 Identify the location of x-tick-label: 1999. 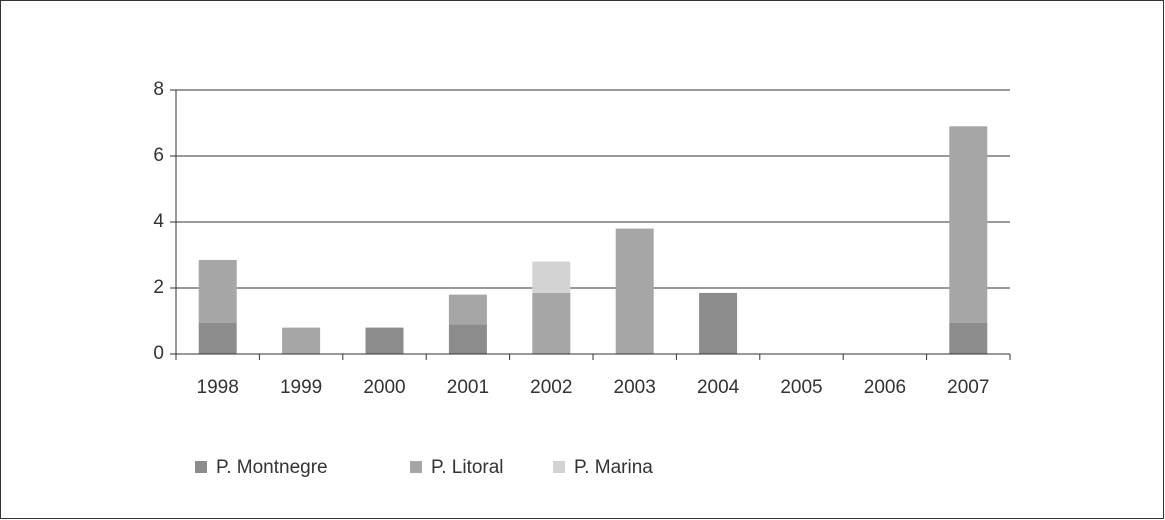
(301, 387).